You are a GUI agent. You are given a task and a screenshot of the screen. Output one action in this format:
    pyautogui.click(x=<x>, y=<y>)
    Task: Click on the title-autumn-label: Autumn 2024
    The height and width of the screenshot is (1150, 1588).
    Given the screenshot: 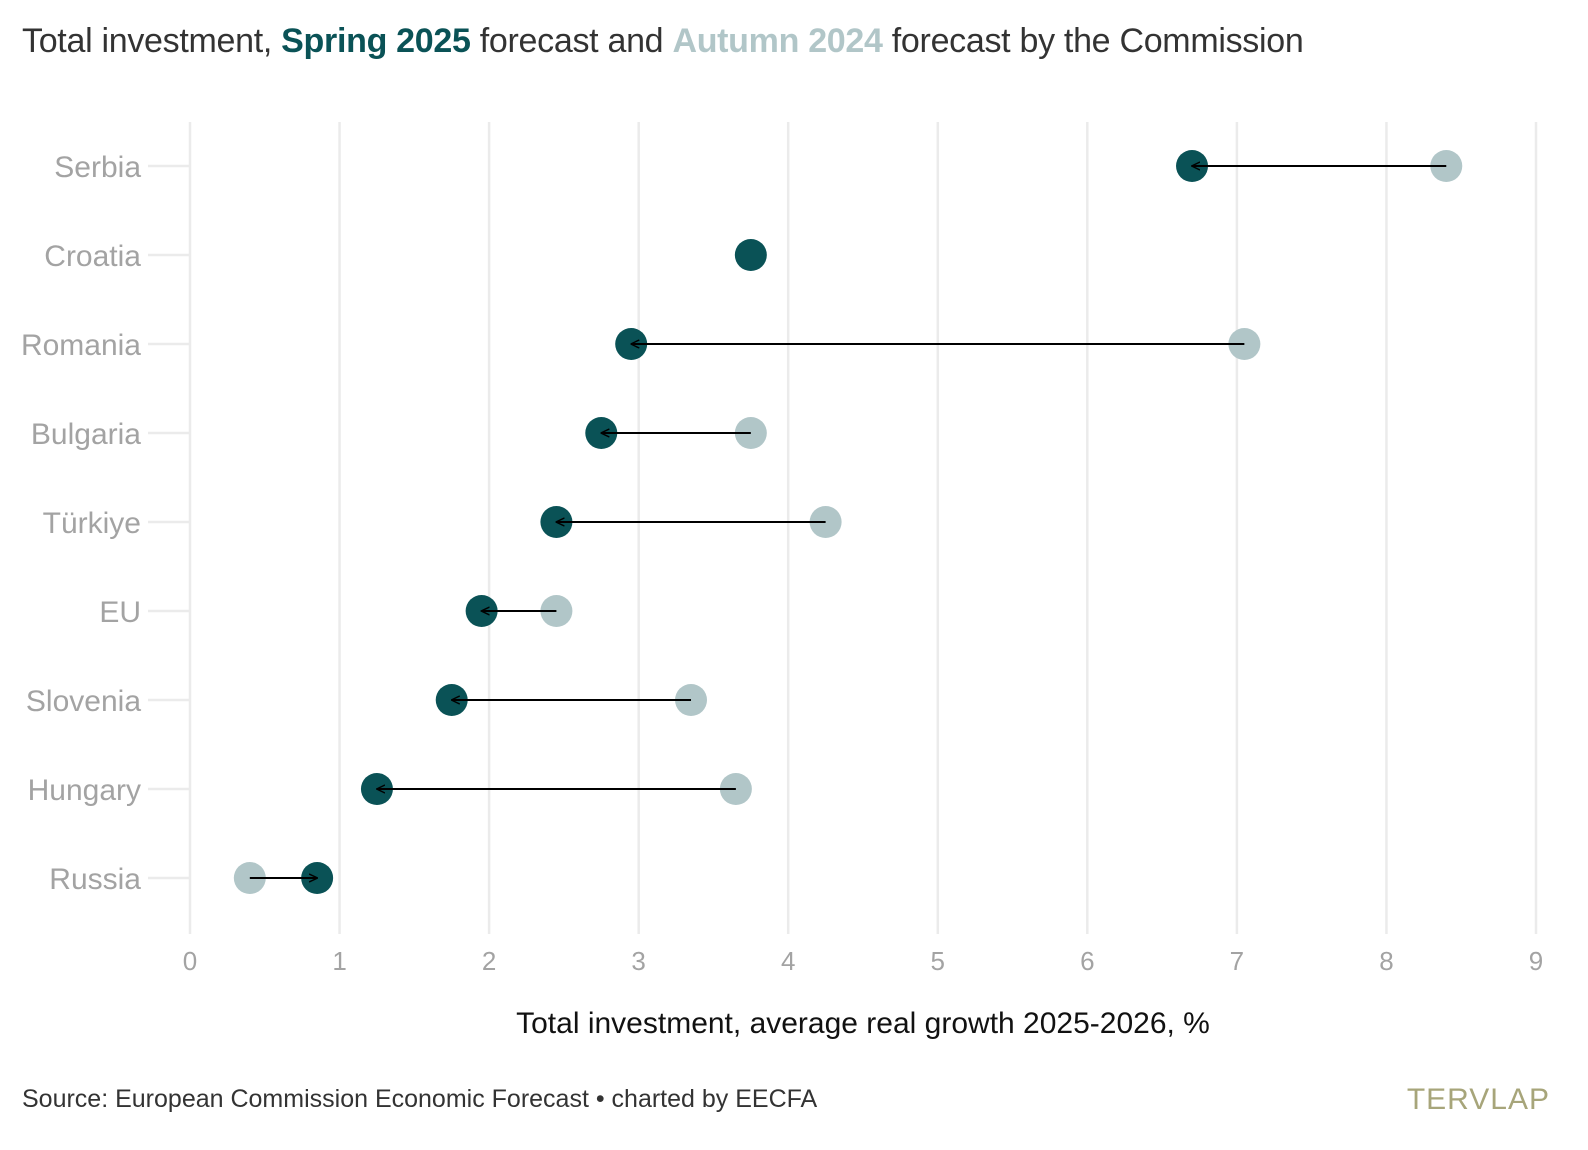 What is the action you would take?
    pyautogui.click(x=777, y=41)
    